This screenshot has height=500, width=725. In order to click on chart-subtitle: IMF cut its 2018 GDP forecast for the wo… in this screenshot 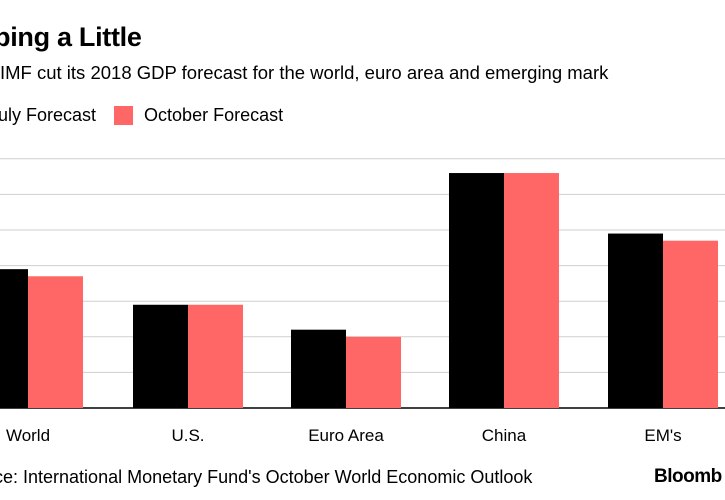, I will do `click(304, 72)`.